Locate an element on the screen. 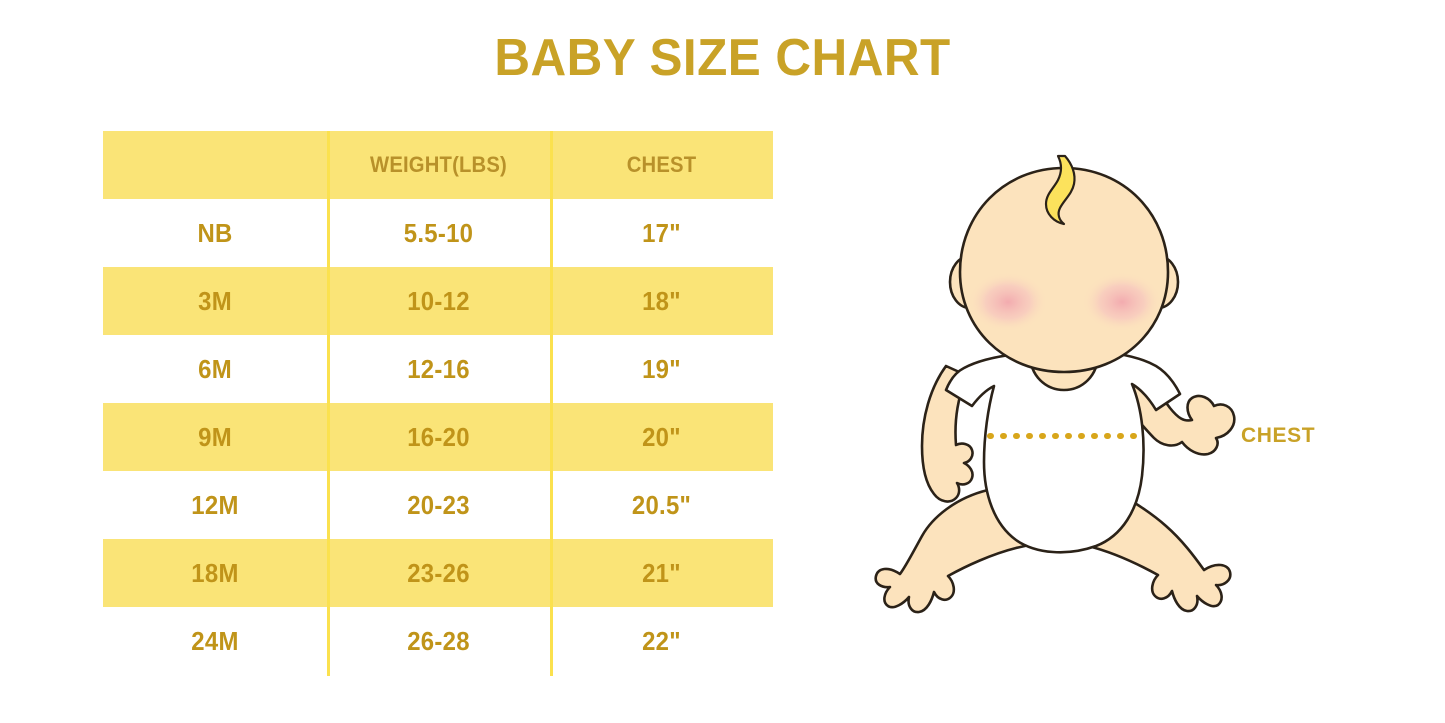  cell-size: NB is located at coordinates (215, 232).